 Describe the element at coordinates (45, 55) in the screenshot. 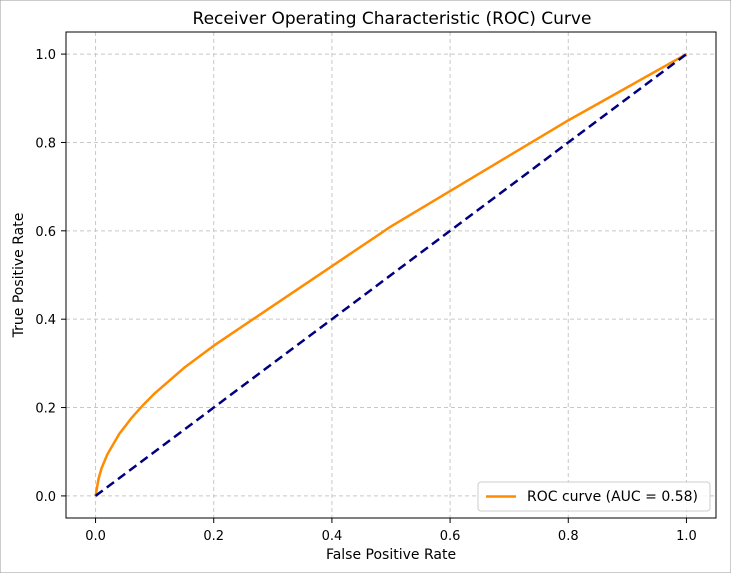

I see `y-tick-label: 1.0` at that location.